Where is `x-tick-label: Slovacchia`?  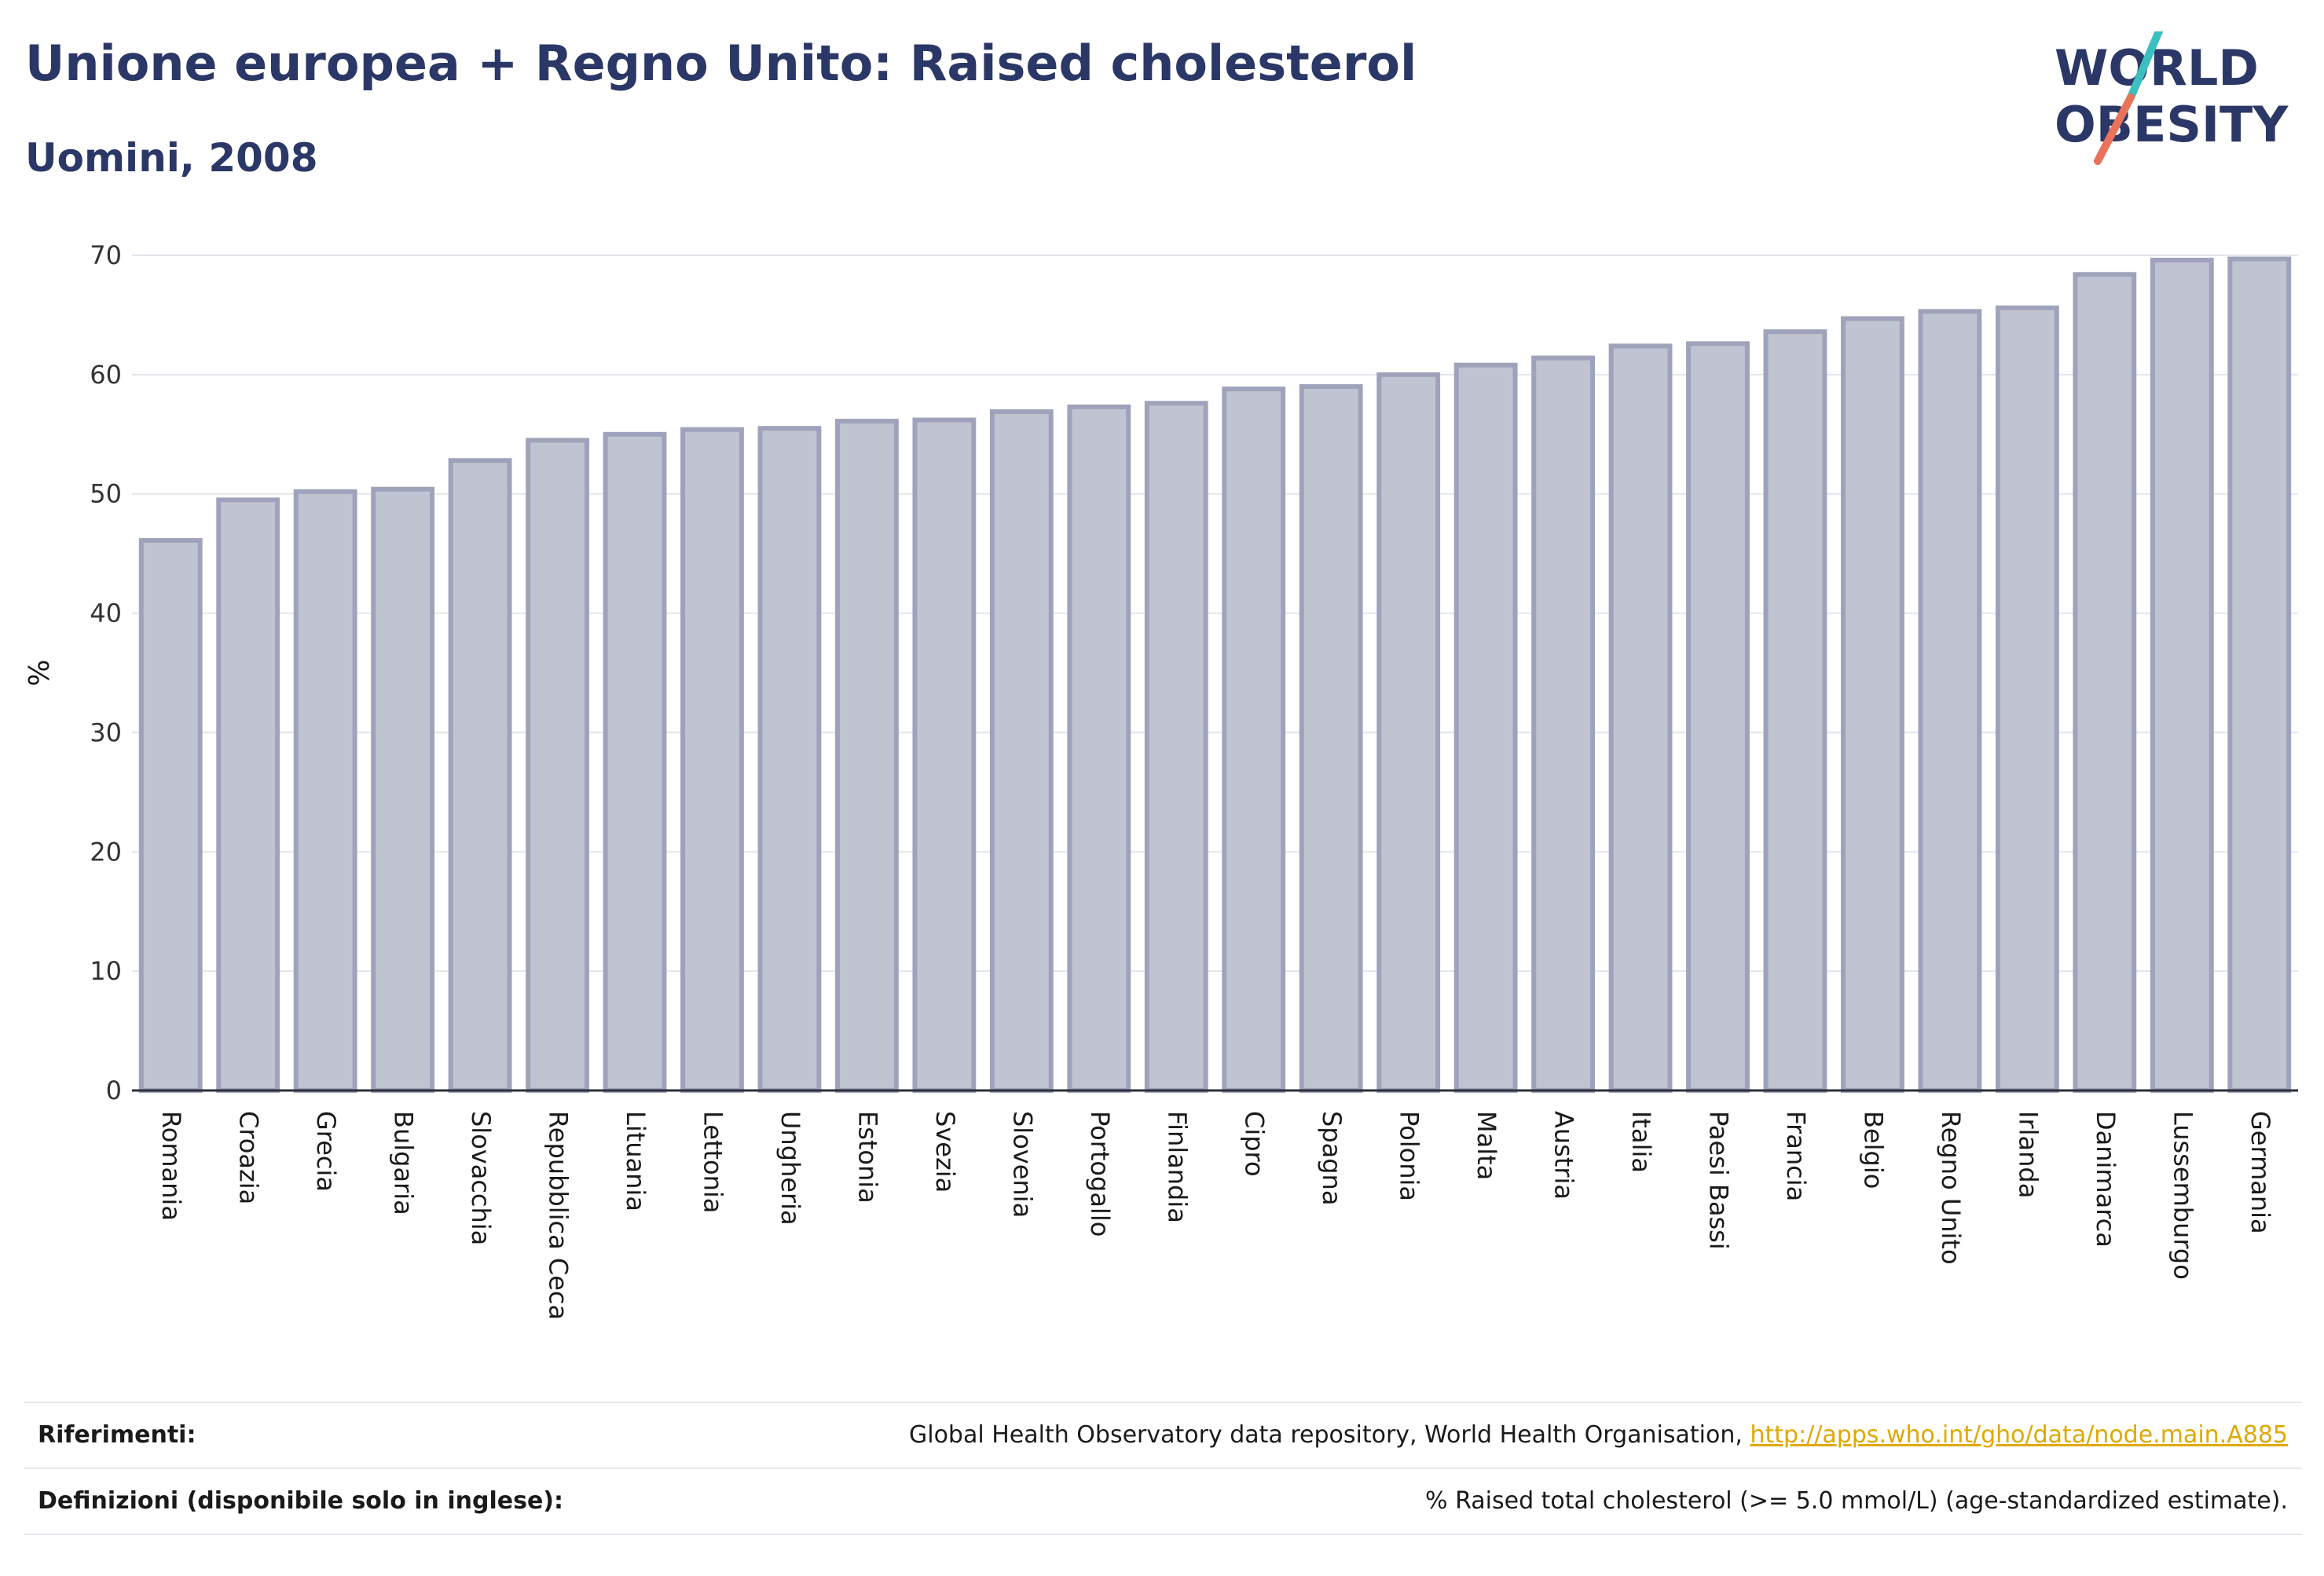 x-tick-label: Slovacchia is located at coordinates (481, 1178).